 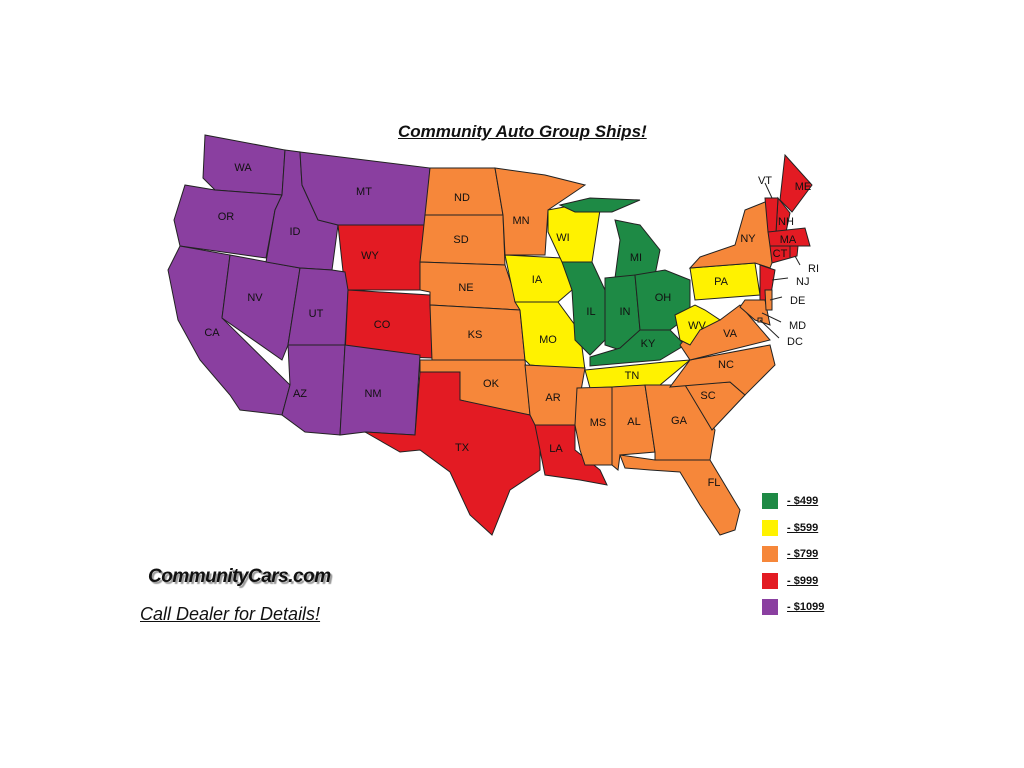 I want to click on state-label-in: IN, so click(x=625, y=312).